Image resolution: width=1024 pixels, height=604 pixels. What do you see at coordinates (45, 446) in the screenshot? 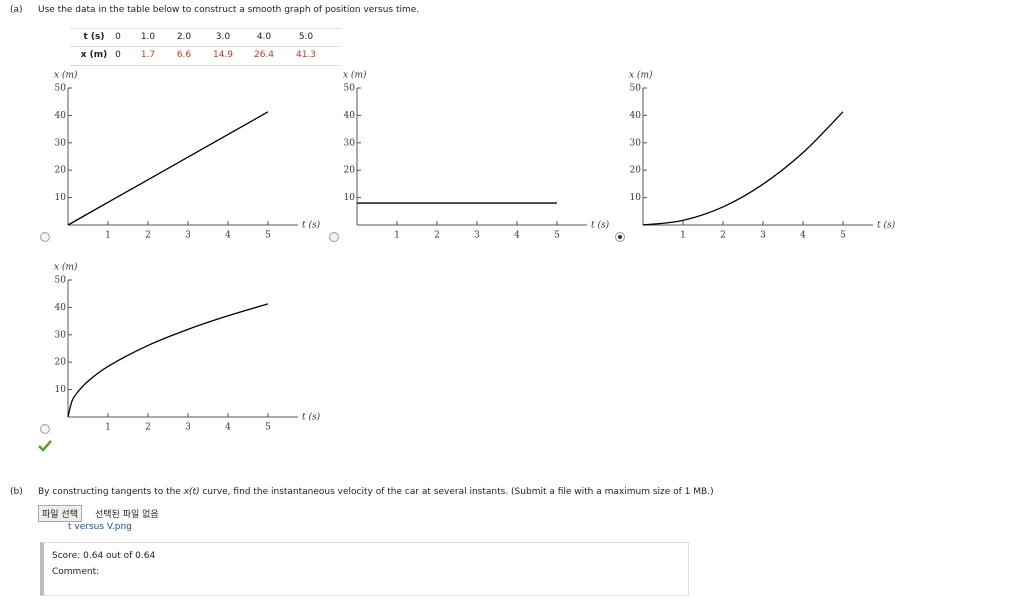
I see `check-icon` at bounding box center [45, 446].